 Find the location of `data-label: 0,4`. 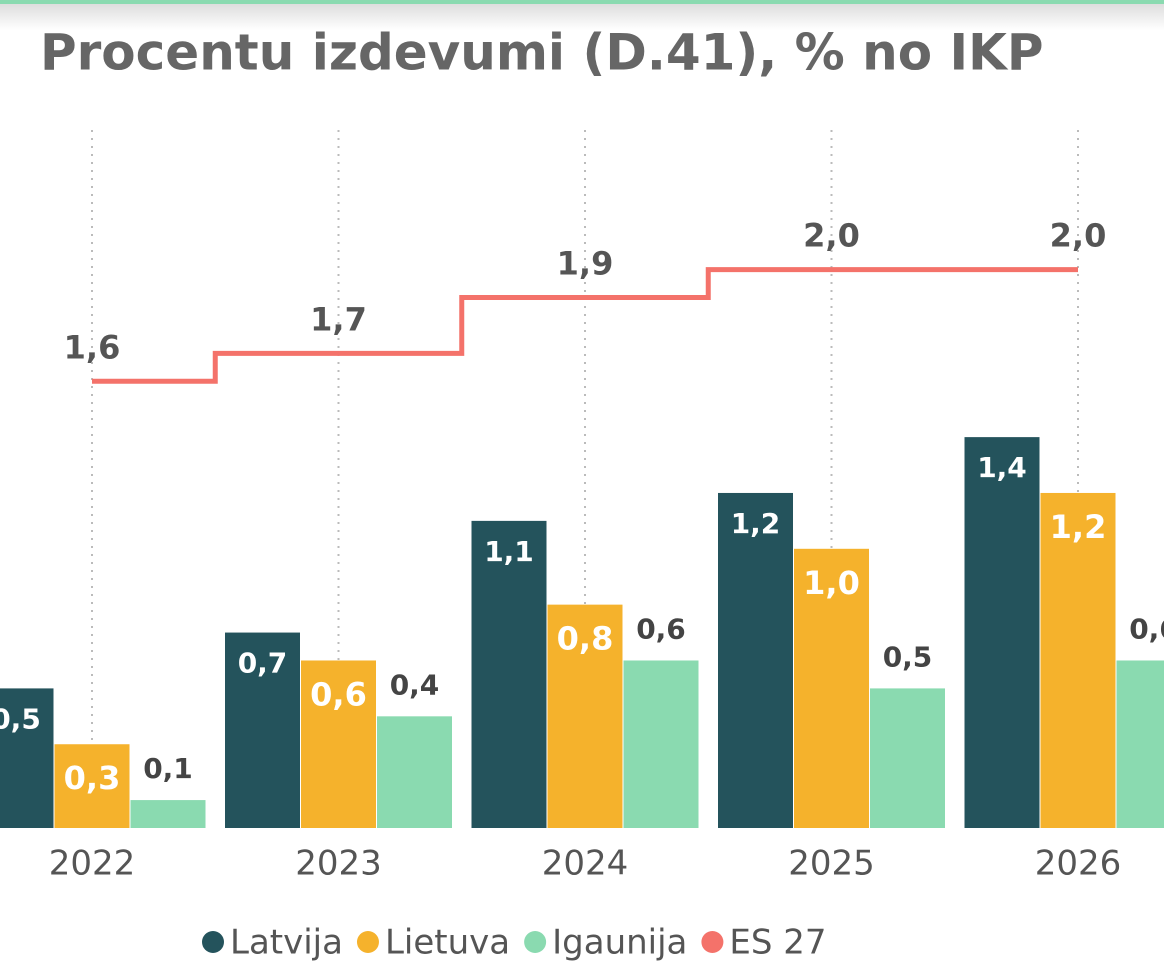

data-label: 0,4 is located at coordinates (415, 684).